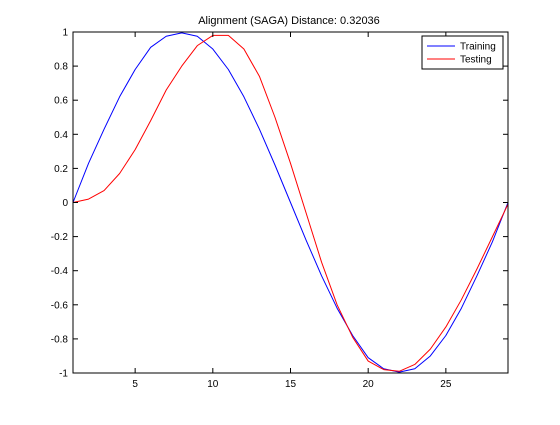  What do you see at coordinates (369, 384) in the screenshot?
I see `x-tick-label: 20` at bounding box center [369, 384].